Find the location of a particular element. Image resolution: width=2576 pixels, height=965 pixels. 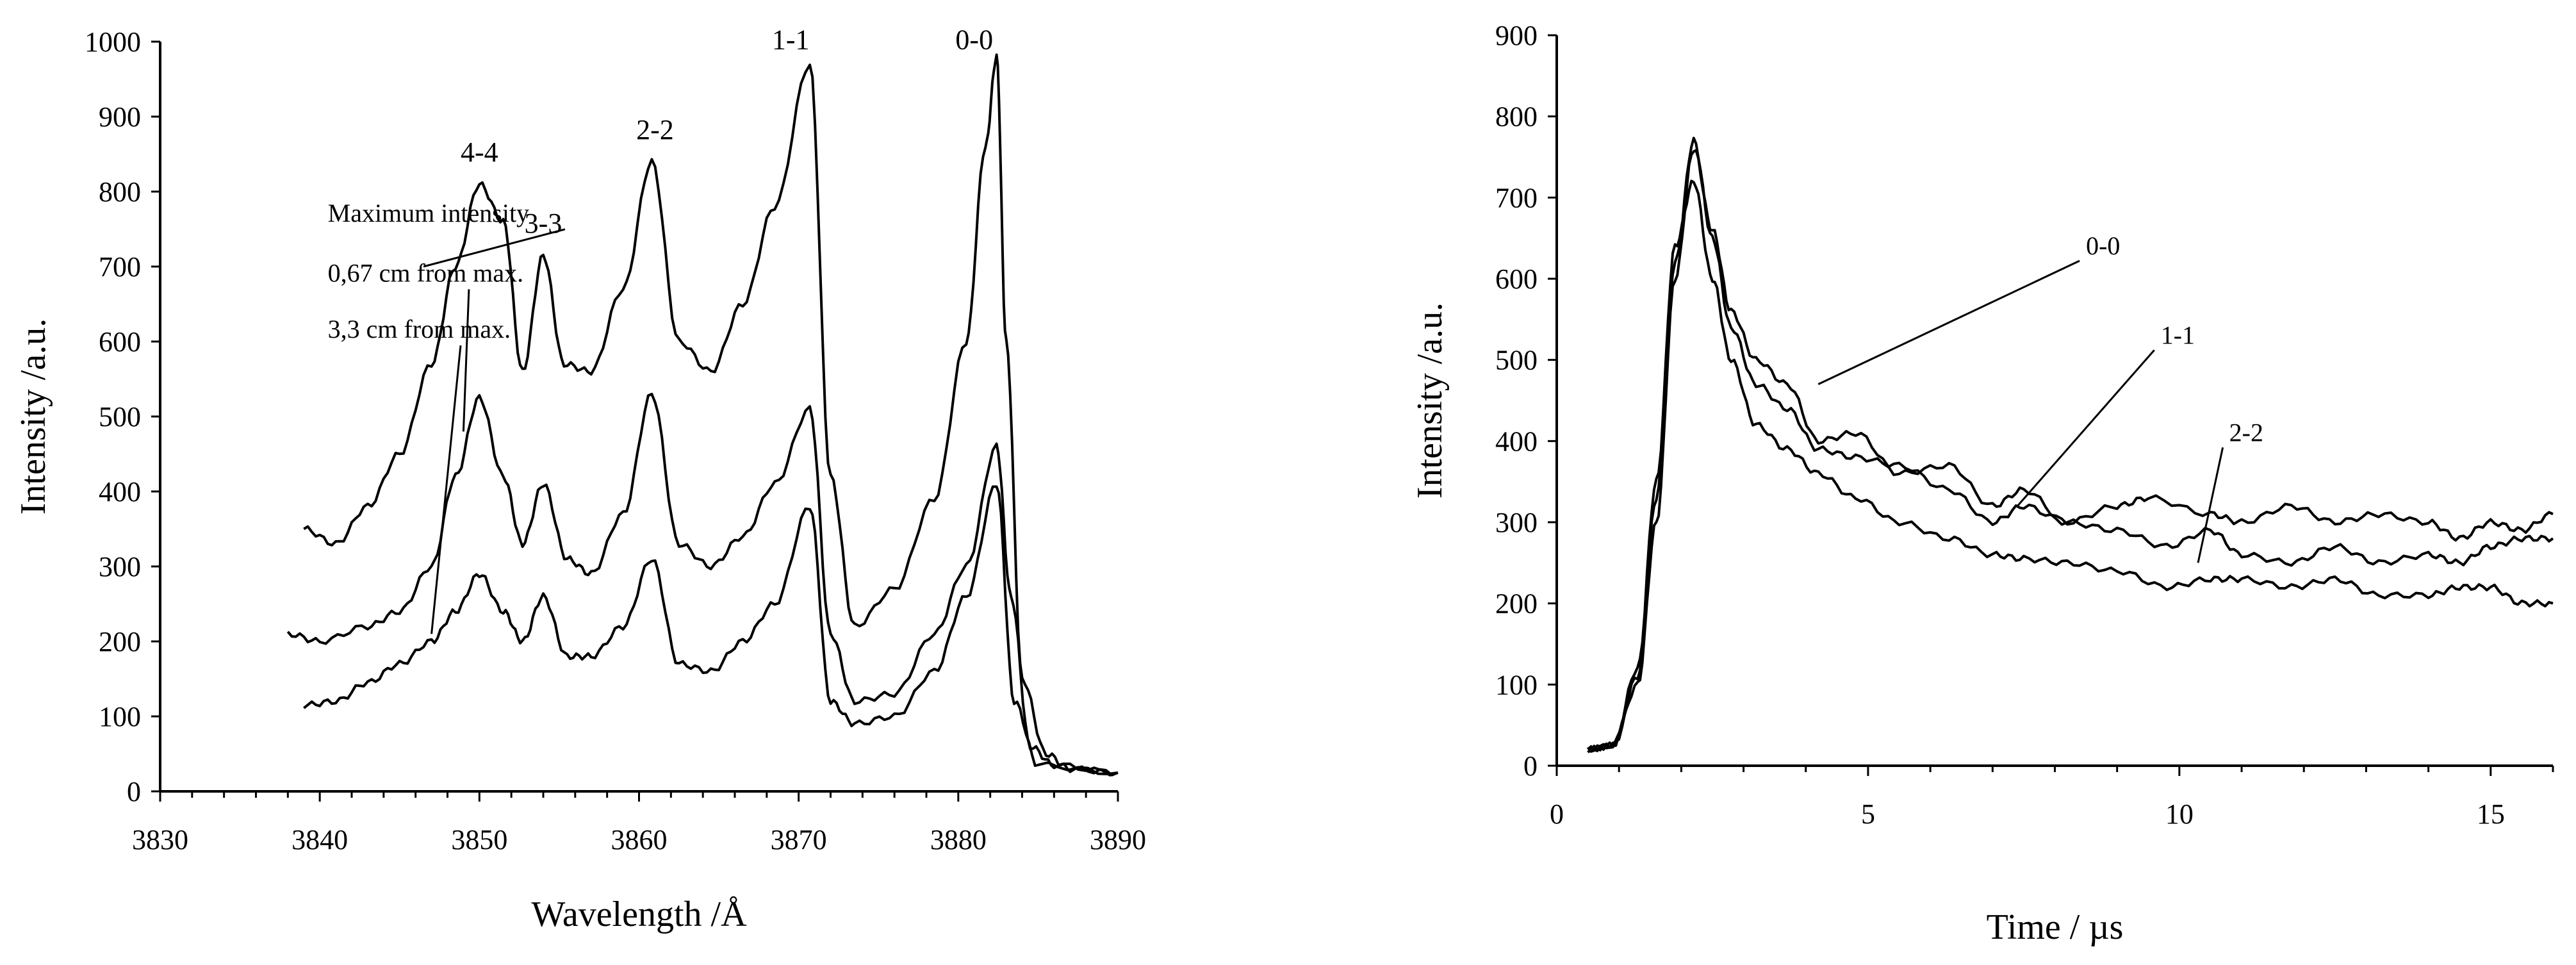

spectrum-y-tick-label: 700 is located at coordinates (120, 267).